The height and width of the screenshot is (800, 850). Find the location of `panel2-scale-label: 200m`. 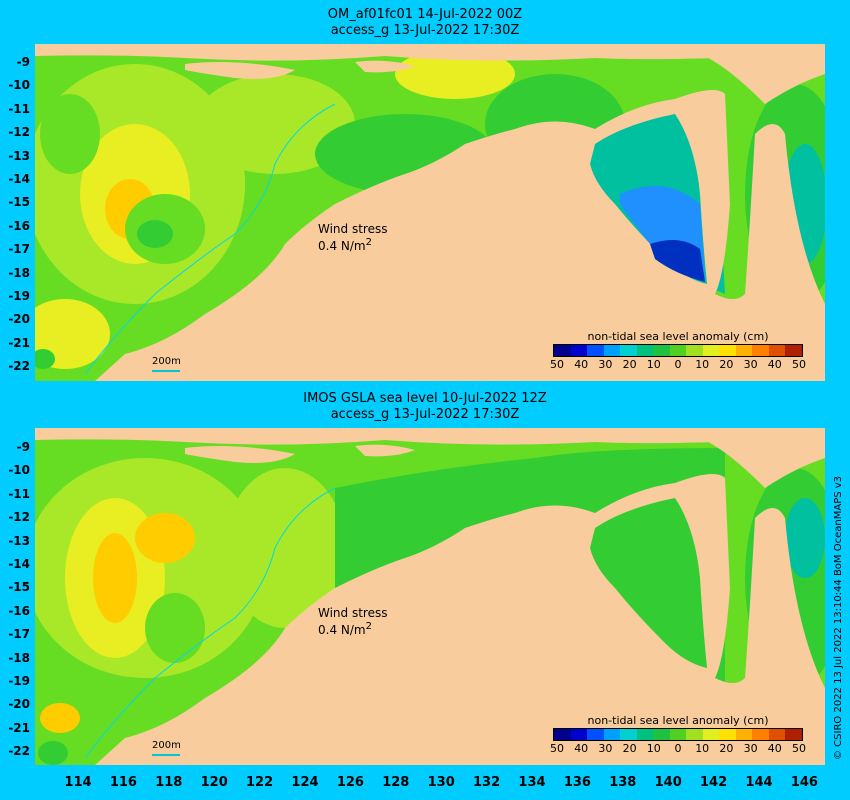

panel2-scale-label: 200m is located at coordinates (166, 745).